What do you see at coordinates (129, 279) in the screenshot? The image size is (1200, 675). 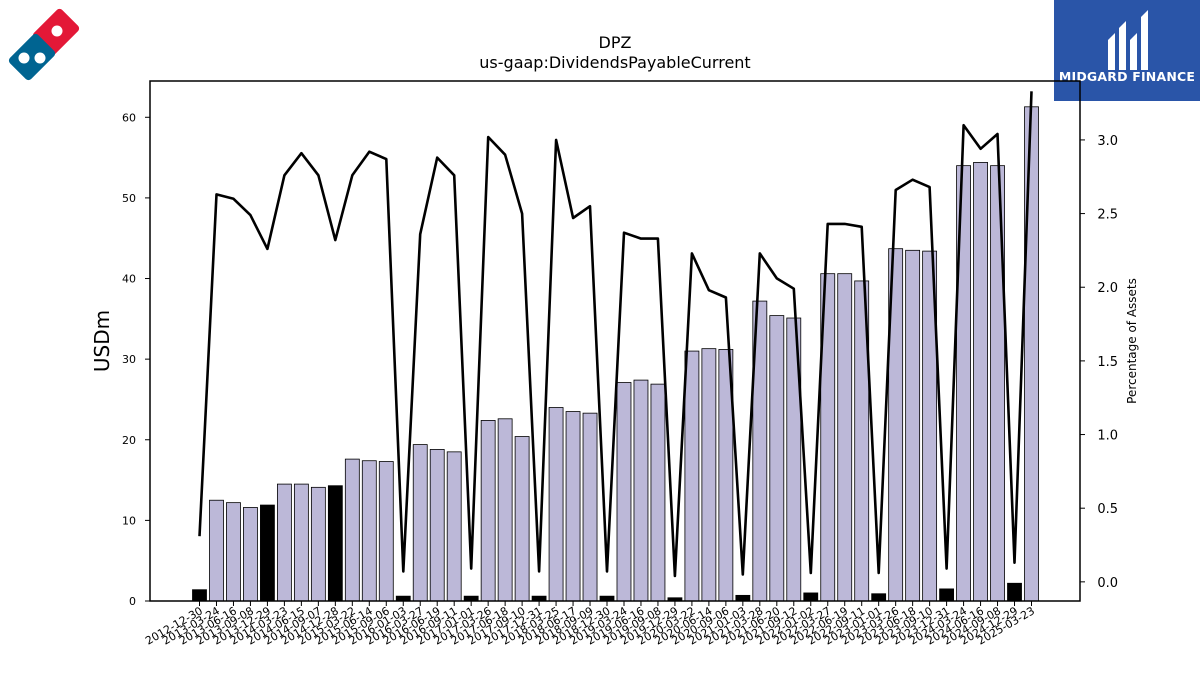 I see `y-tick-label: 40` at bounding box center [129, 279].